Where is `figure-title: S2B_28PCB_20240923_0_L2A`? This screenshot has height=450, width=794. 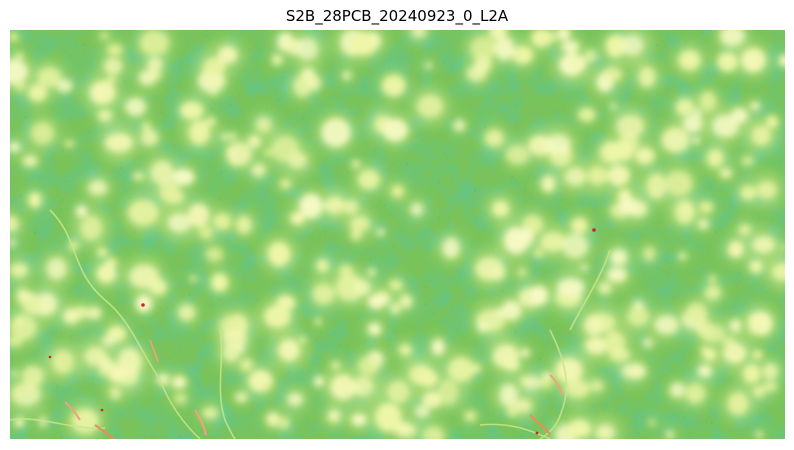
figure-title: S2B_28PCB_20240923_0_L2A is located at coordinates (397, 16).